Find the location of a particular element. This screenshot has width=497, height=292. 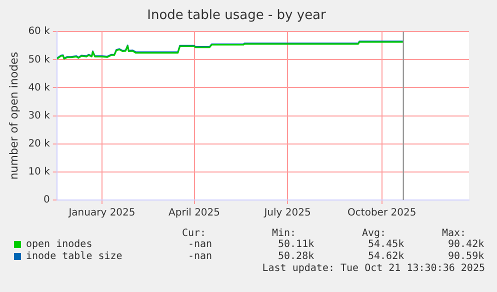

text: 90.42k is located at coordinates (466, 244).